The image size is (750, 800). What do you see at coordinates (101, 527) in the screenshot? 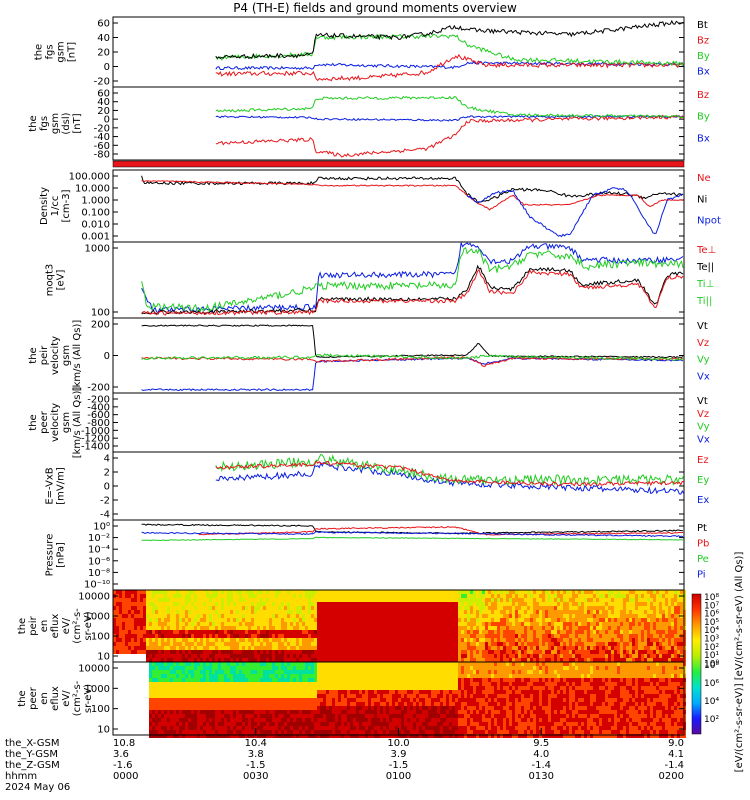
I see `y-tick-label: 10⁰` at bounding box center [101, 527].